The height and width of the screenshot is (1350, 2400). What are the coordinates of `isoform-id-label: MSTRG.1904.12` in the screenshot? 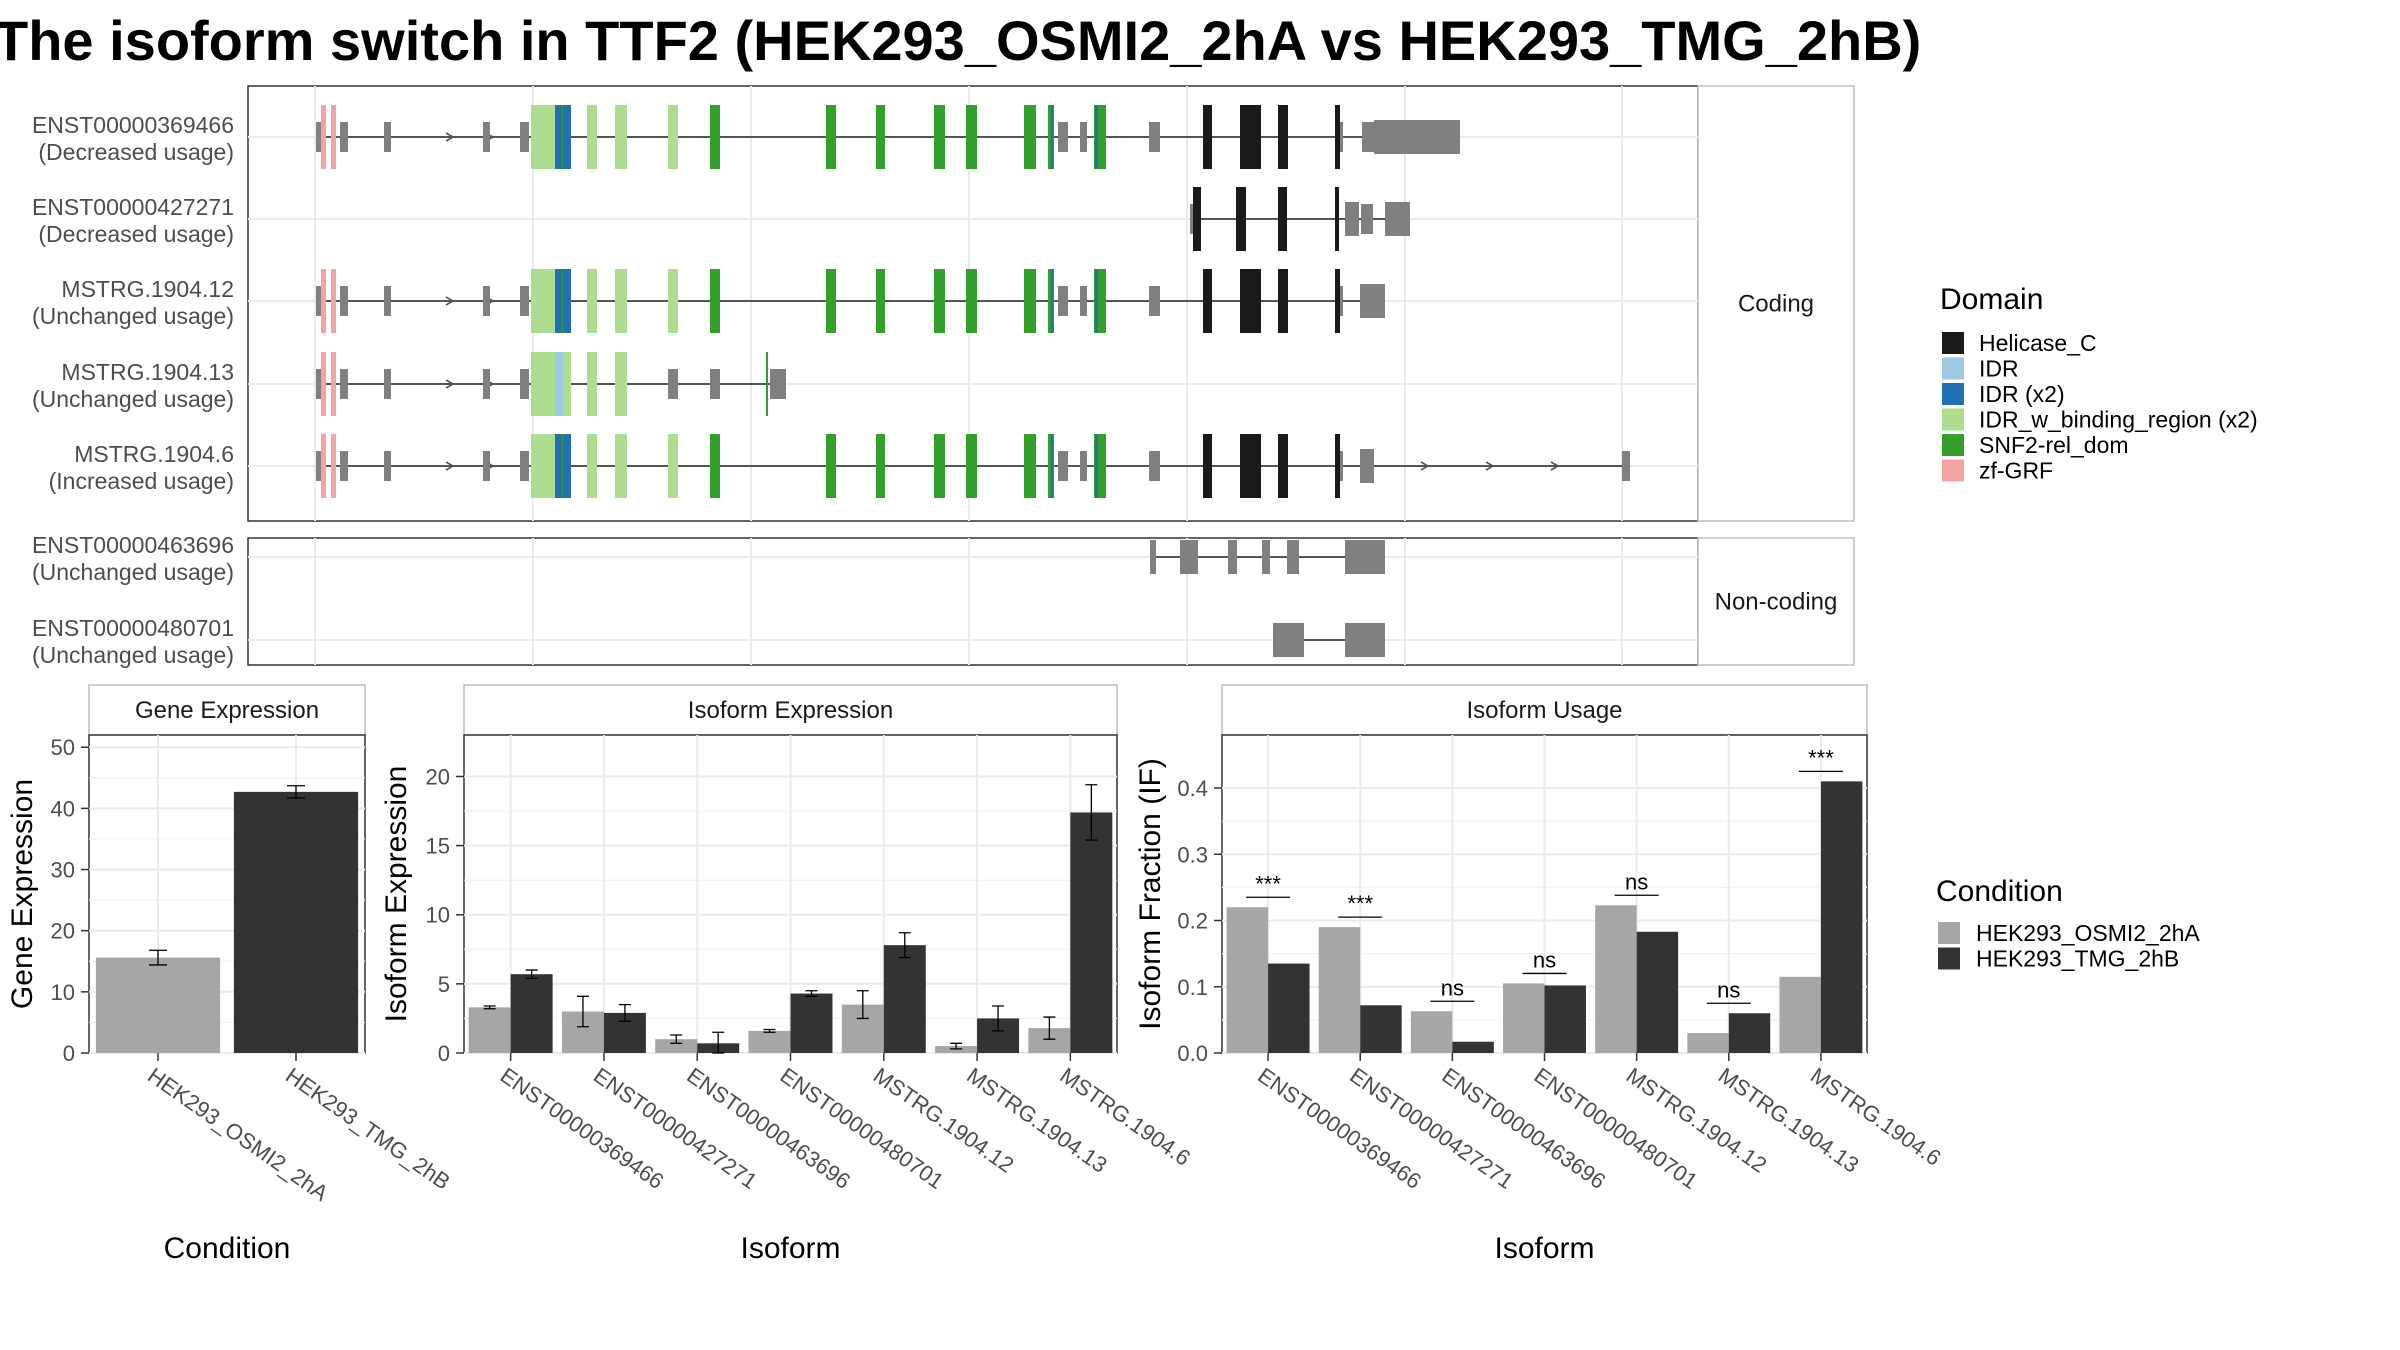 It's located at (147, 289).